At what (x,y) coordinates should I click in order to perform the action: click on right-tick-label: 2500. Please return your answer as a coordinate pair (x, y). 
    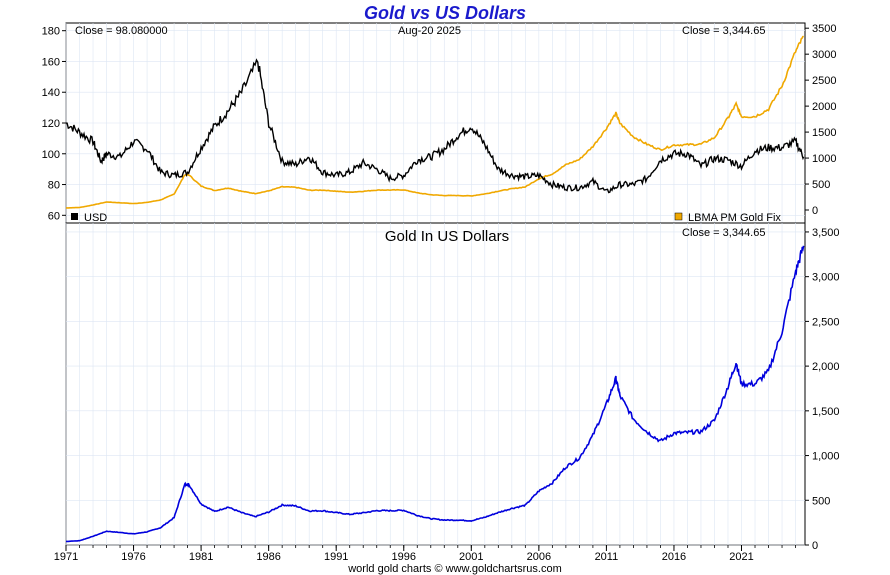
    Looking at the image, I should click on (824, 81).